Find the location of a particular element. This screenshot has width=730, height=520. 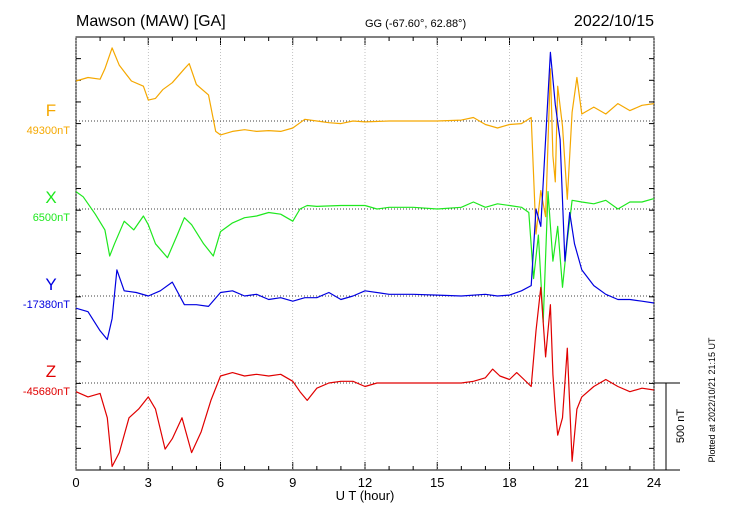

station-coords: GG (-67.60°, 62.88°) is located at coordinates (415, 24).